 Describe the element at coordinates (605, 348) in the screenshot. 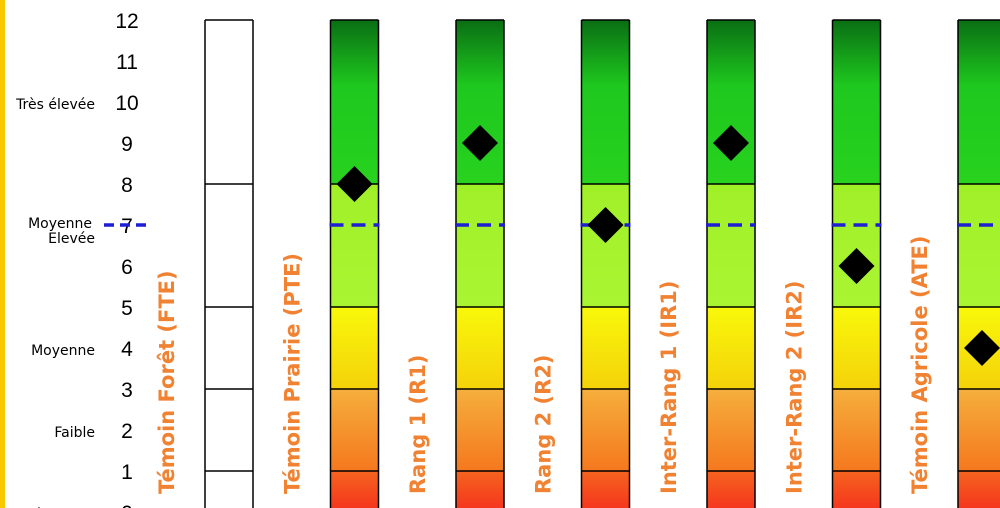

I see `band-medium-rang-2-r2` at that location.